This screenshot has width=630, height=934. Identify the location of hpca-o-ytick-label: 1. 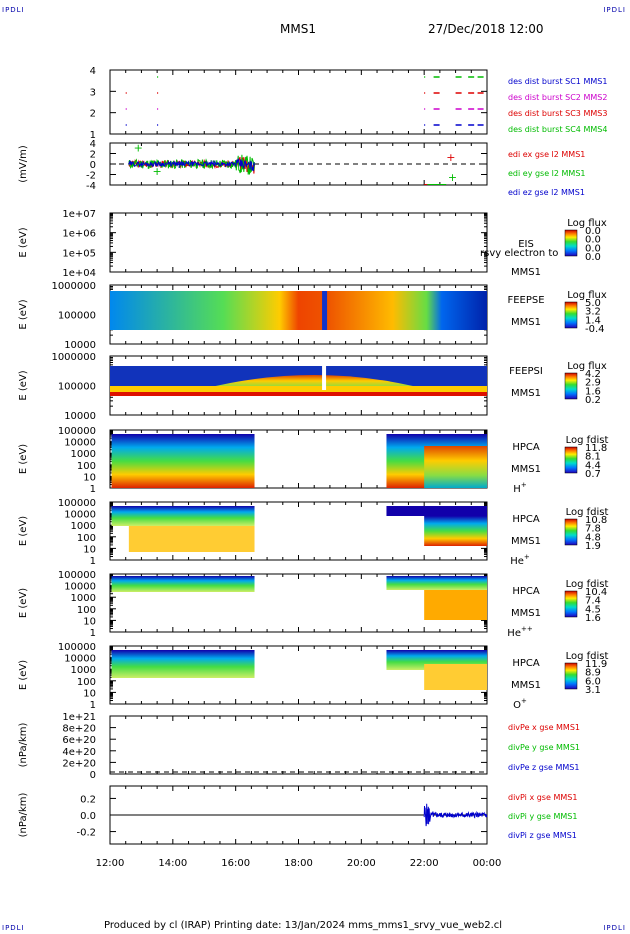
(93, 705).